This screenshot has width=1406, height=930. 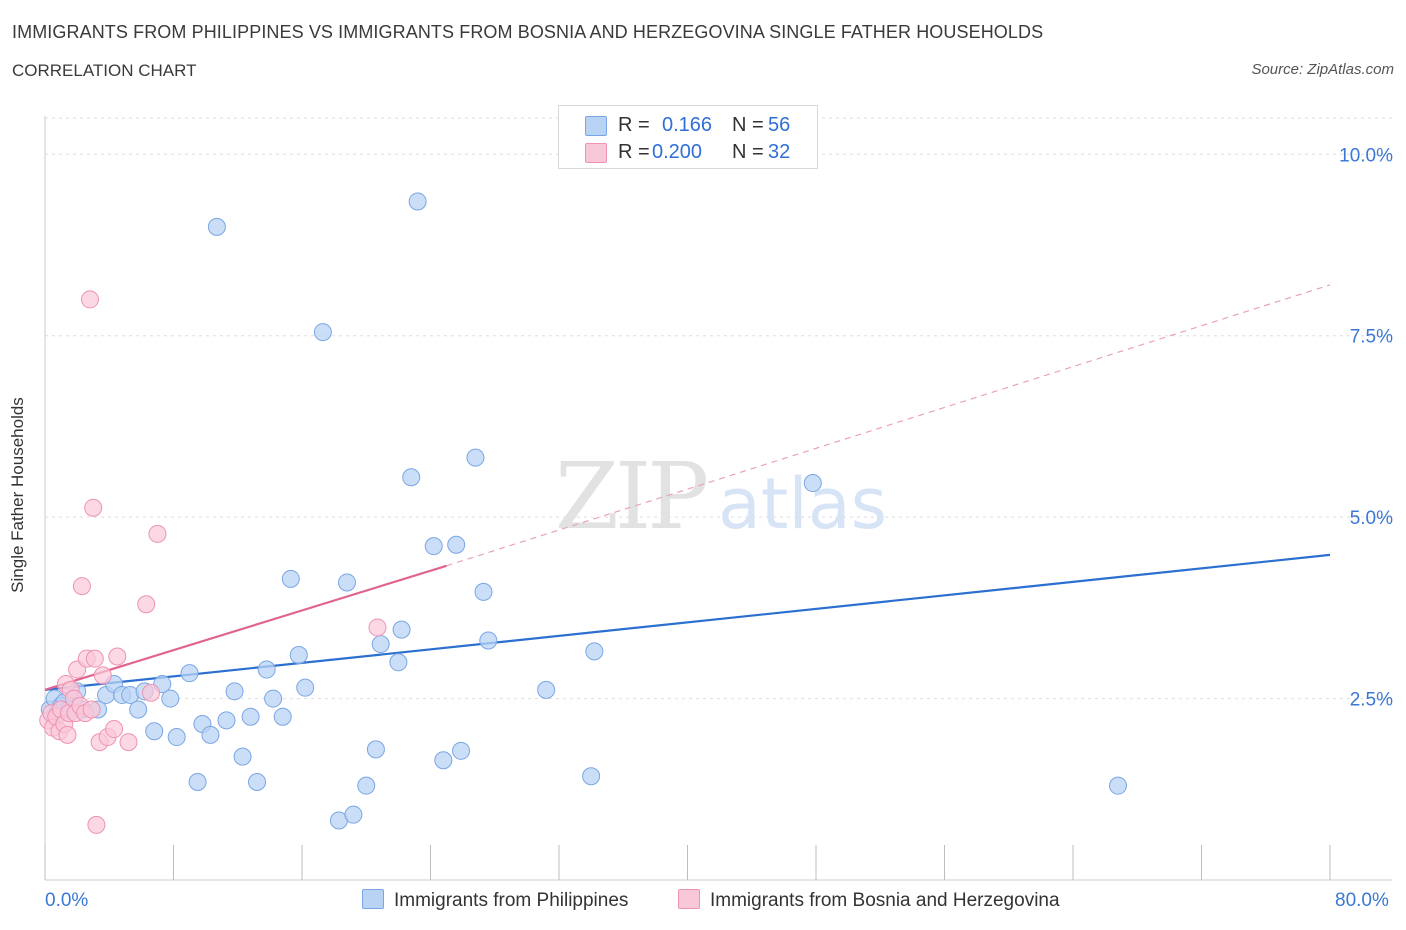 I want to click on legend-r-value-philippines: 0.166, so click(x=687, y=125).